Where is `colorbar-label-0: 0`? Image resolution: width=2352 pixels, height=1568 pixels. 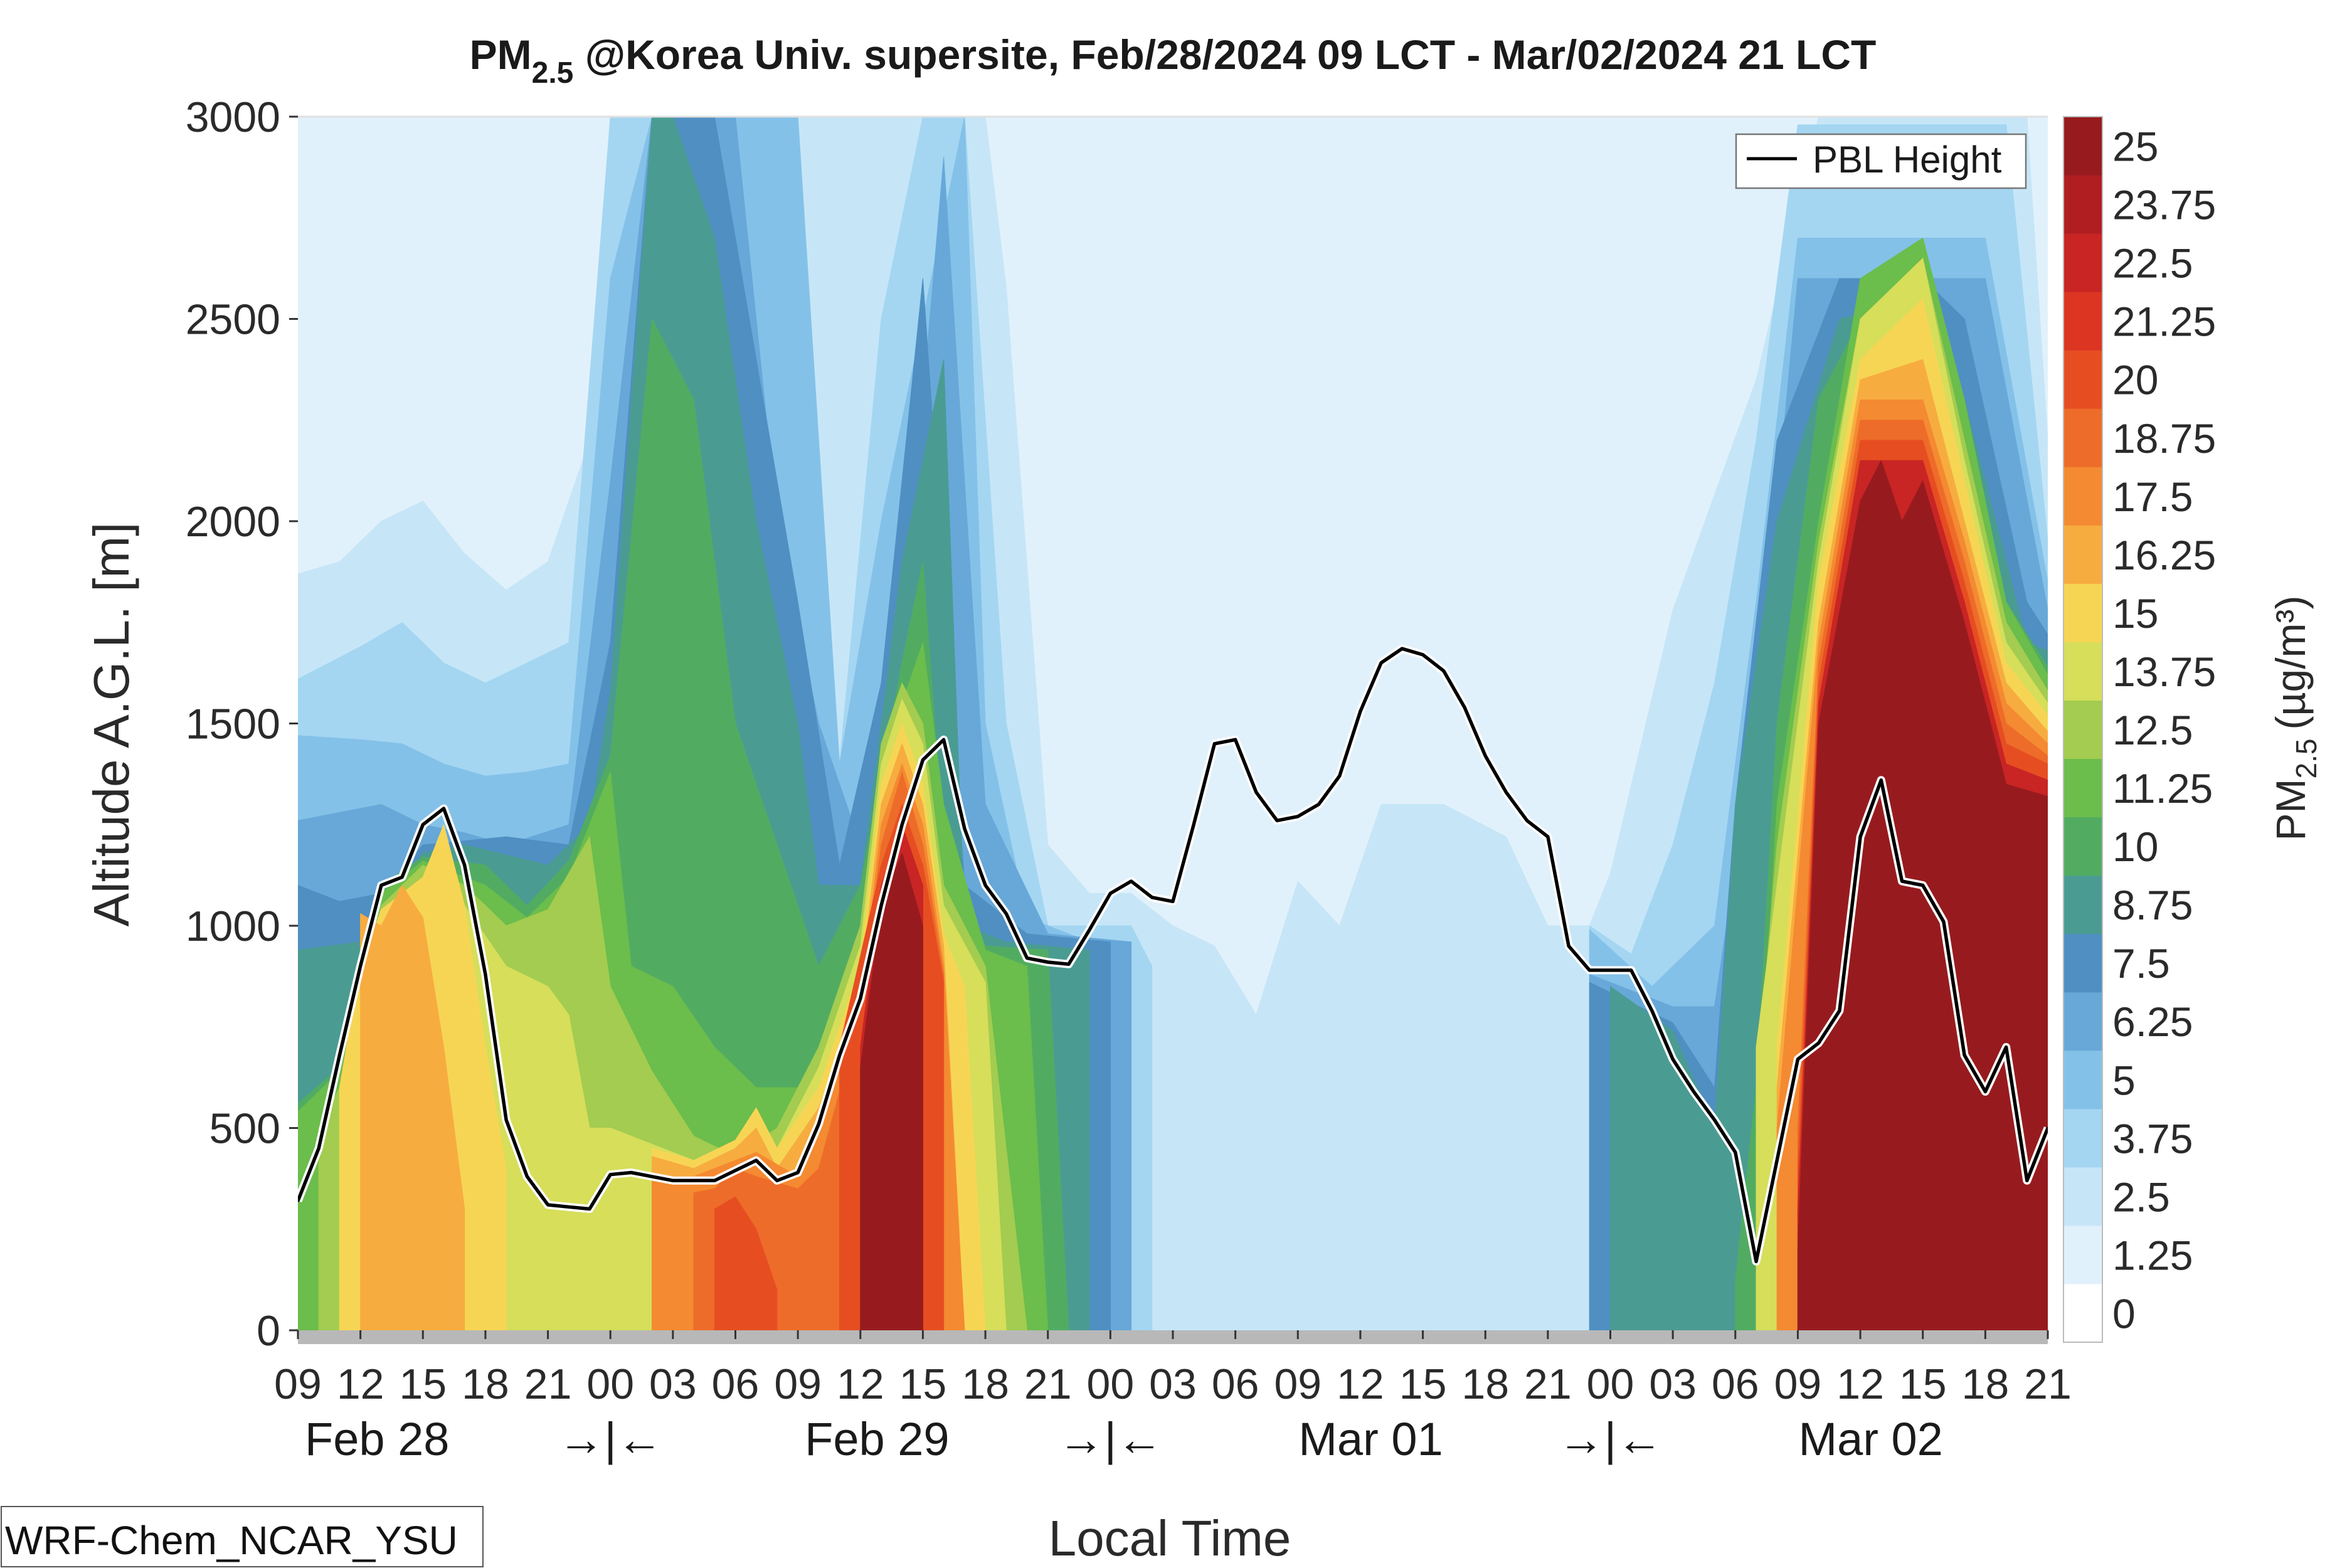
colorbar-label-0: 0 is located at coordinates (2124, 1314).